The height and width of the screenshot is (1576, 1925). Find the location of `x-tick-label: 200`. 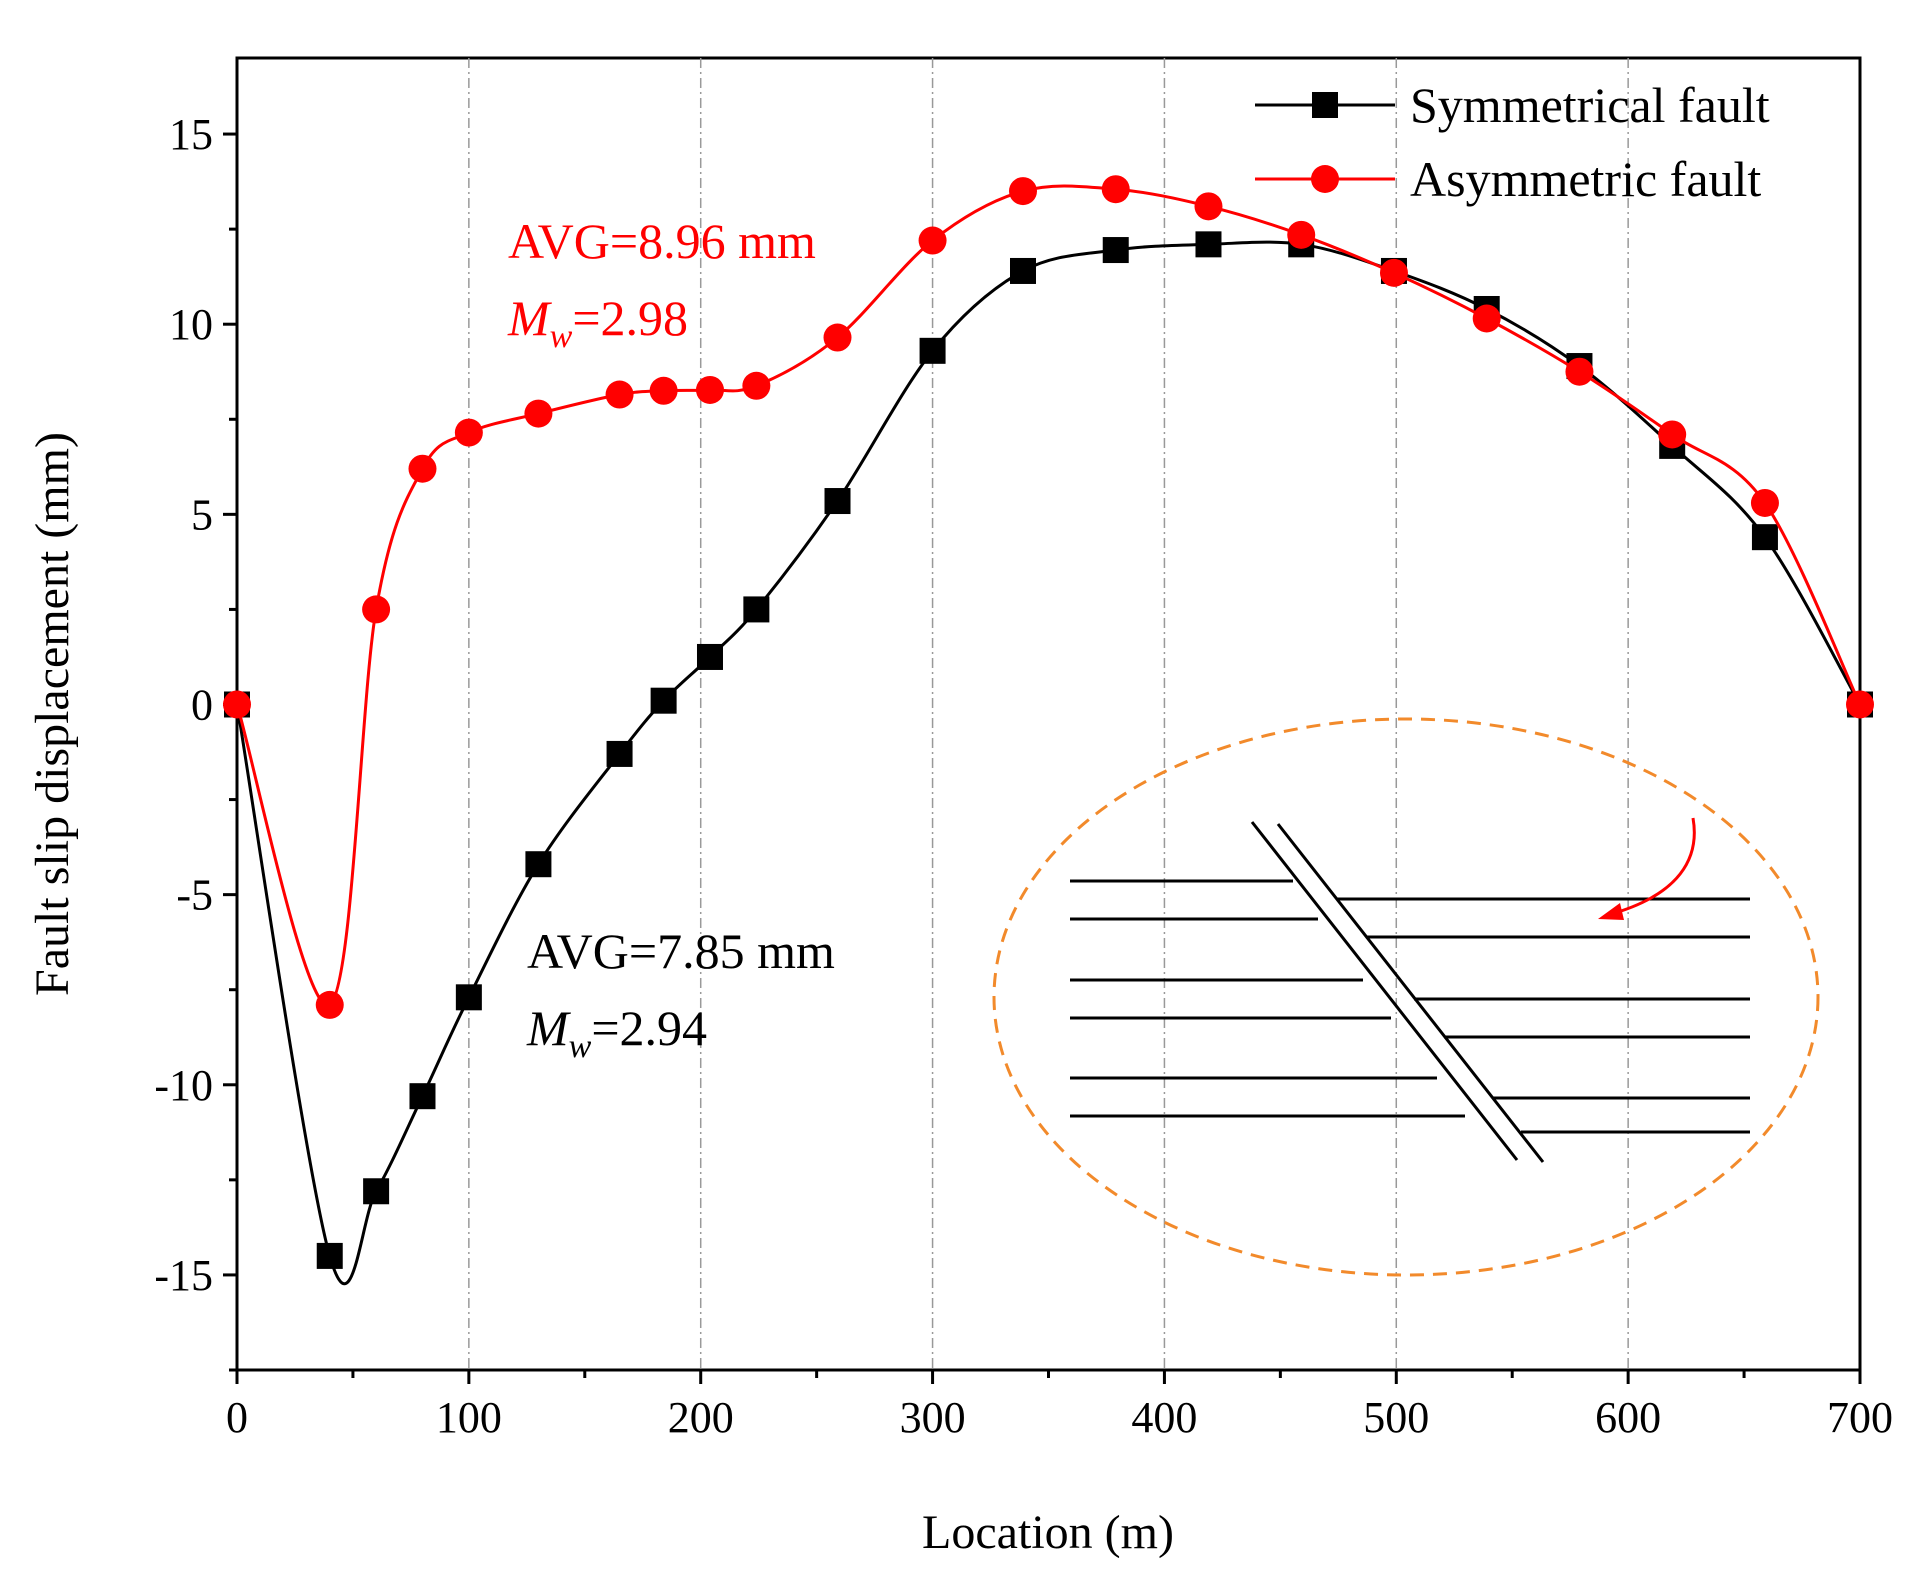

x-tick-label: 200 is located at coordinates (701, 1417).